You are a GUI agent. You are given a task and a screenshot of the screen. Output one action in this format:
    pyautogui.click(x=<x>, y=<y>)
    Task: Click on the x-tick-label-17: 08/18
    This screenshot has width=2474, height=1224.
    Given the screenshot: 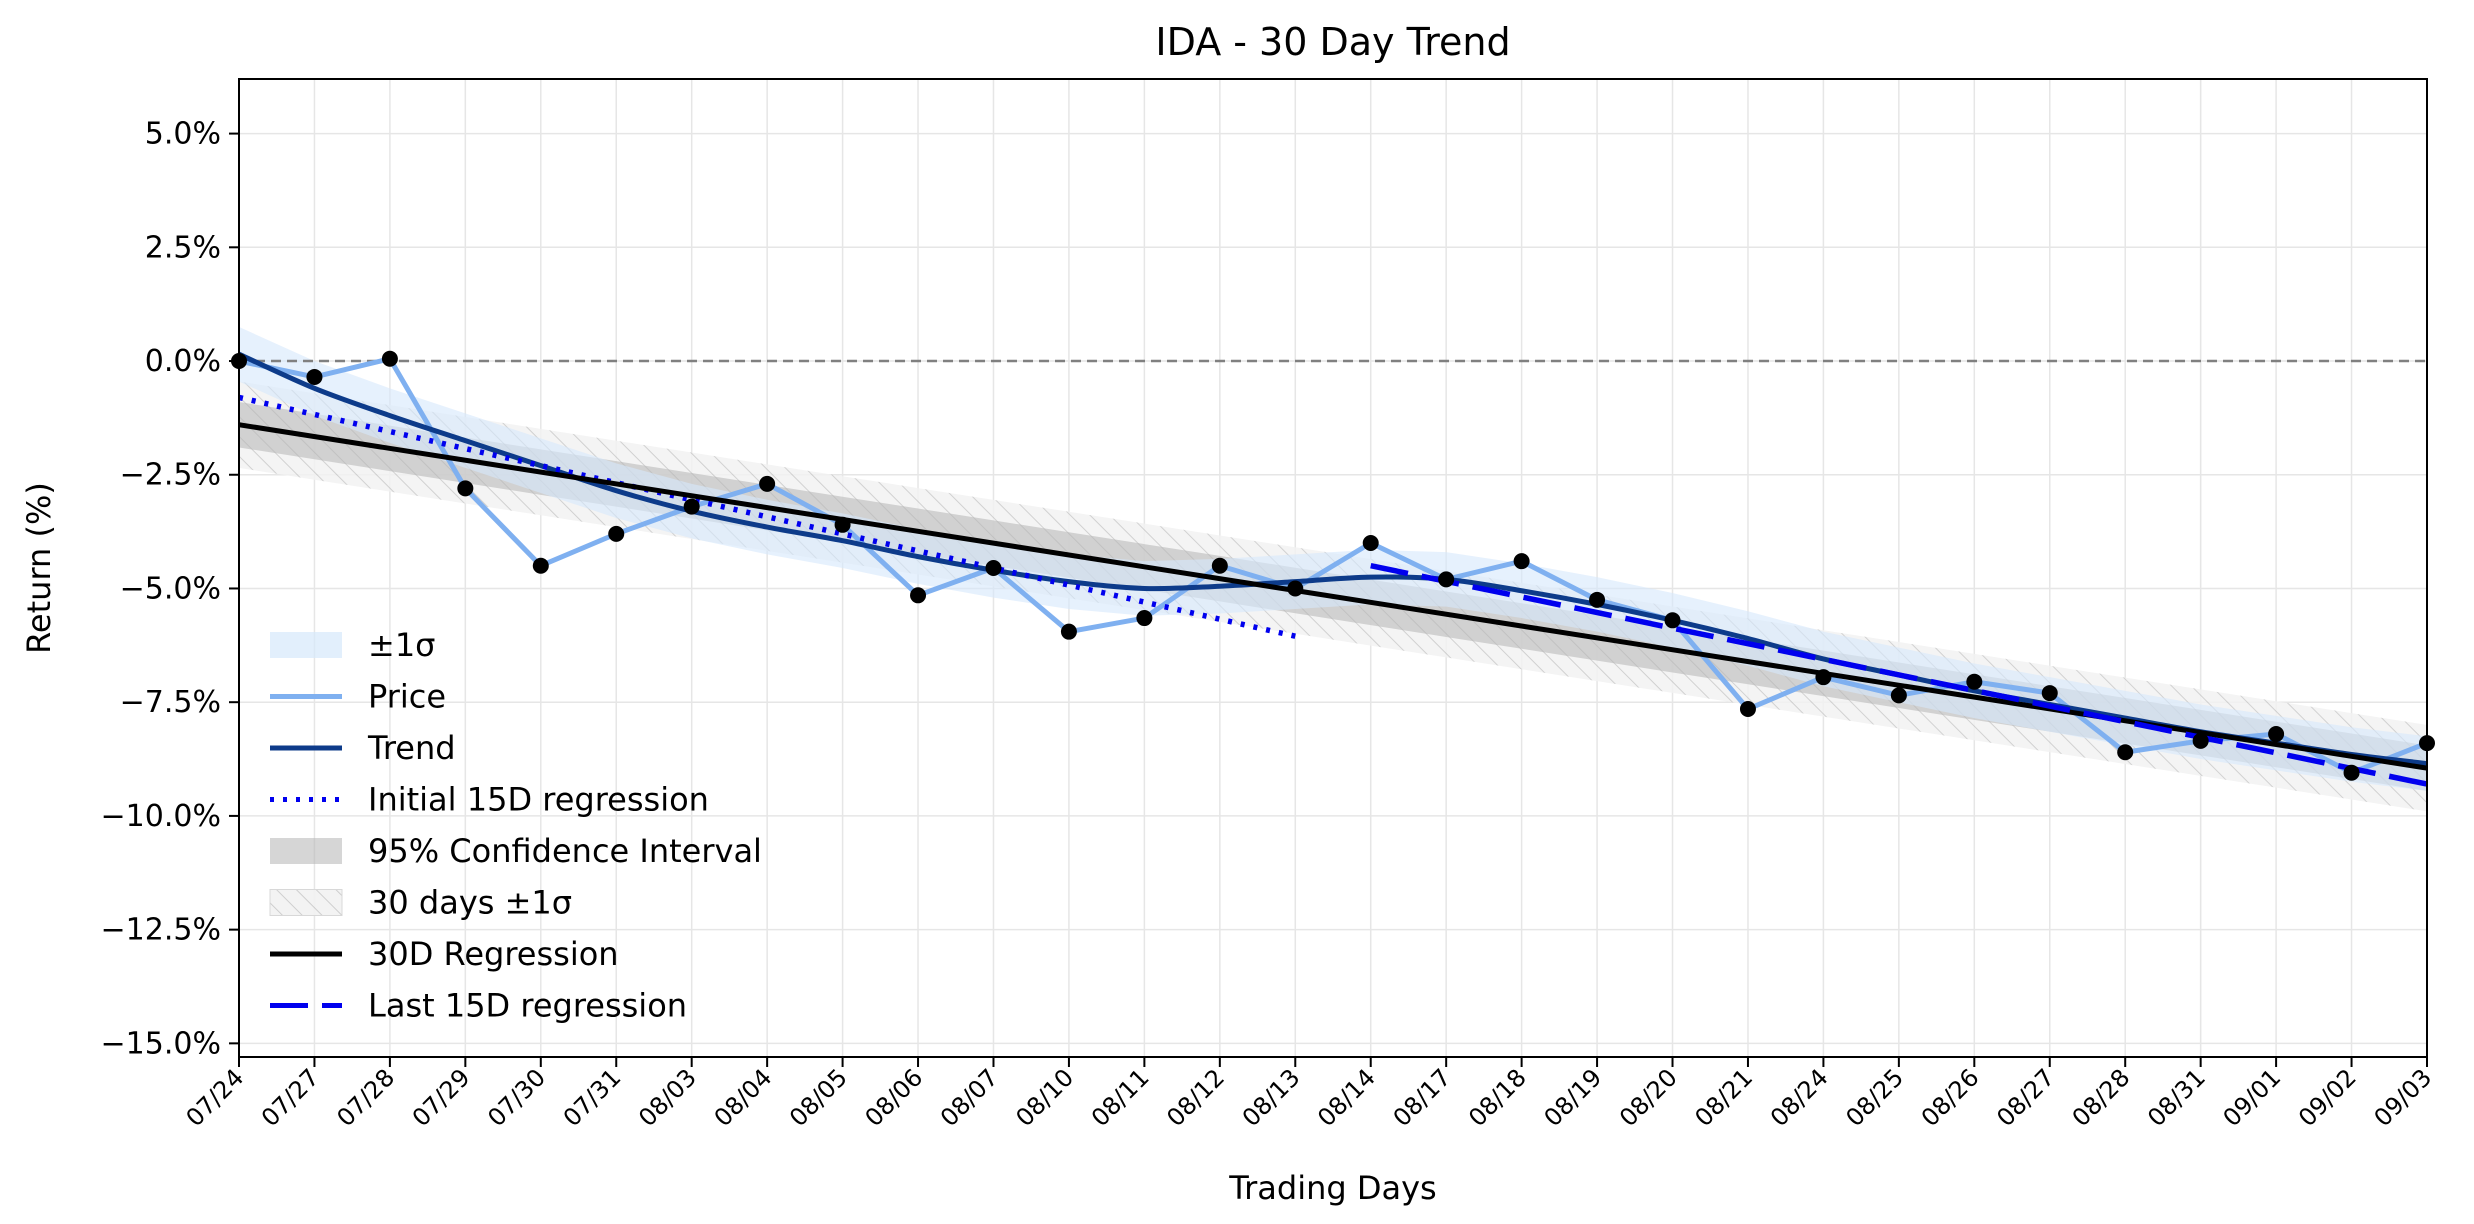 What is the action you would take?
    pyautogui.click(x=1497, y=1097)
    